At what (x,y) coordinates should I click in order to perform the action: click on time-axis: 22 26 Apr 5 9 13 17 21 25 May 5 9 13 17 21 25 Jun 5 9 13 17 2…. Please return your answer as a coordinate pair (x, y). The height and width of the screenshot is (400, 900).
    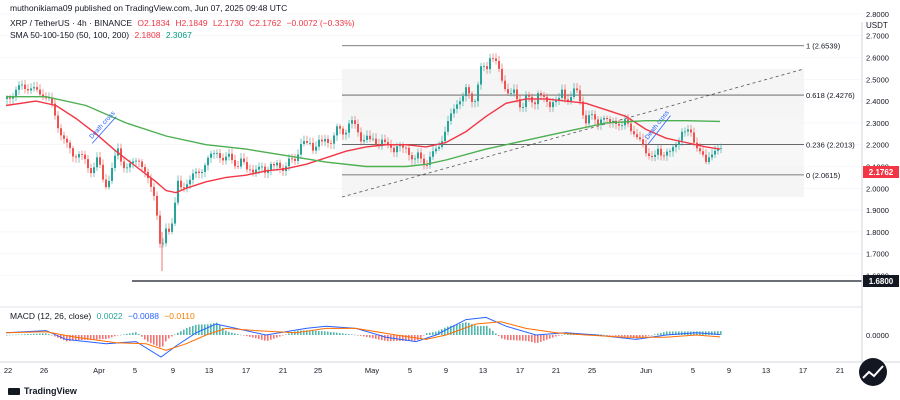
    Looking at the image, I should click on (424, 370).